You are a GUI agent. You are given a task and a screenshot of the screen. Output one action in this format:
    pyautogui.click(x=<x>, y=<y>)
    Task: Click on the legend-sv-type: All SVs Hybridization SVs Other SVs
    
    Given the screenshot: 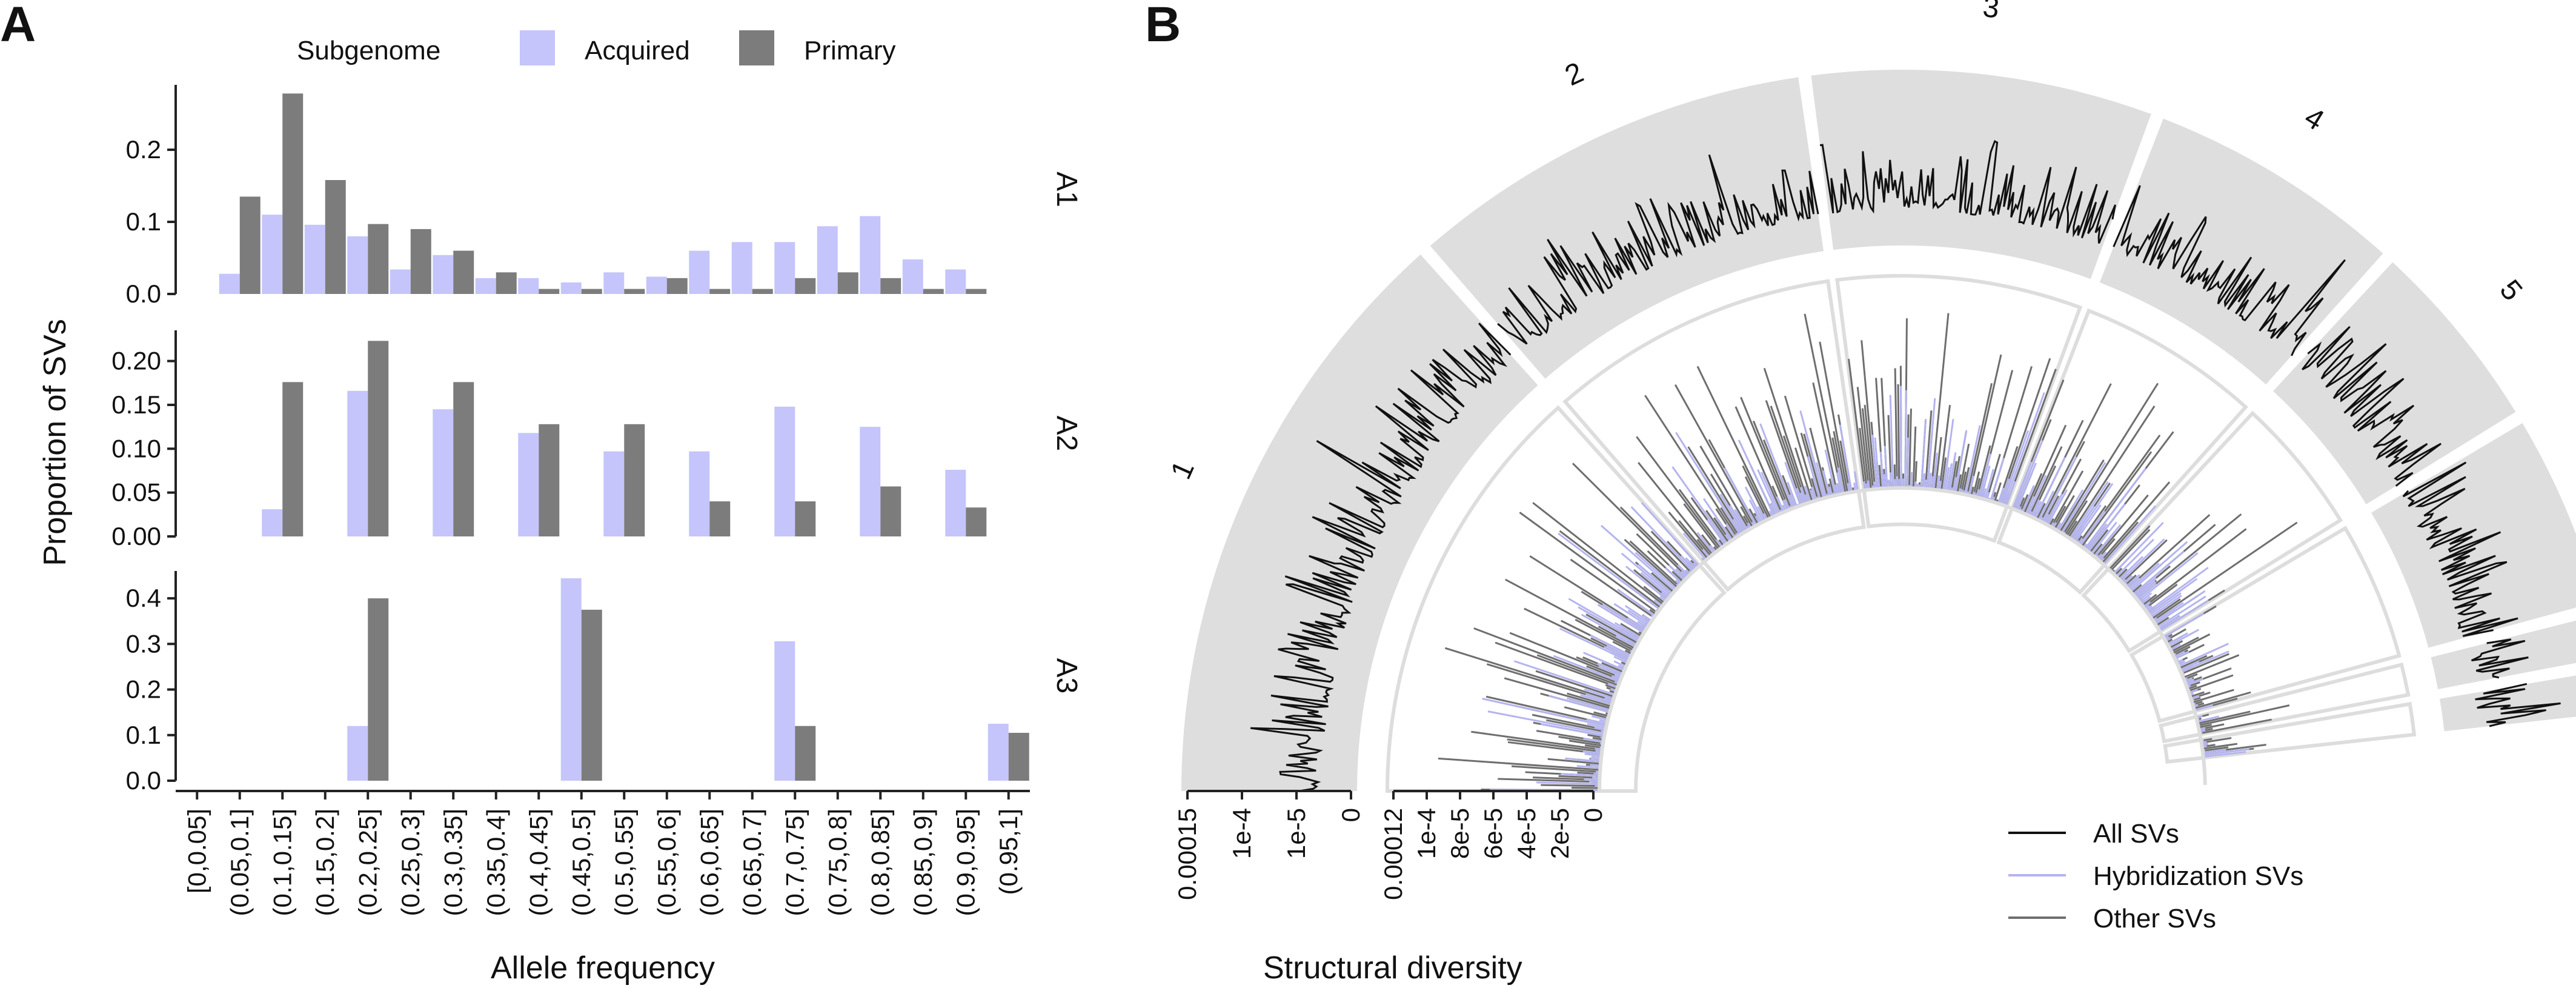 What is the action you would take?
    pyautogui.click(x=2155, y=876)
    